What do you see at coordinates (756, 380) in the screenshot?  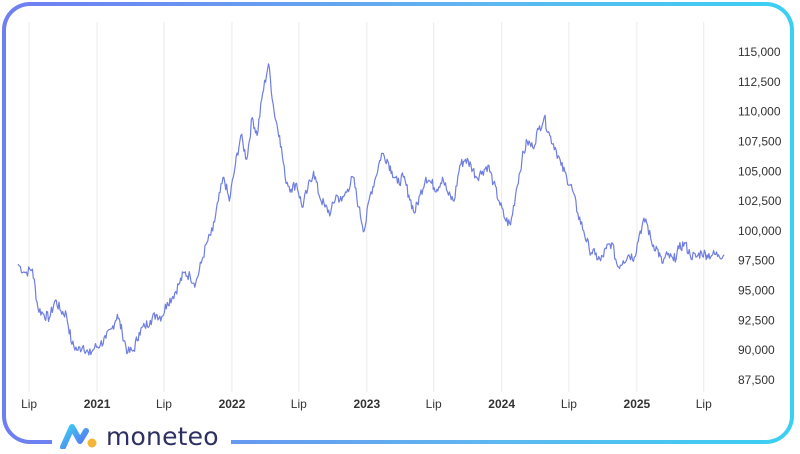 I see `y-tick-label: 87,500` at bounding box center [756, 380].